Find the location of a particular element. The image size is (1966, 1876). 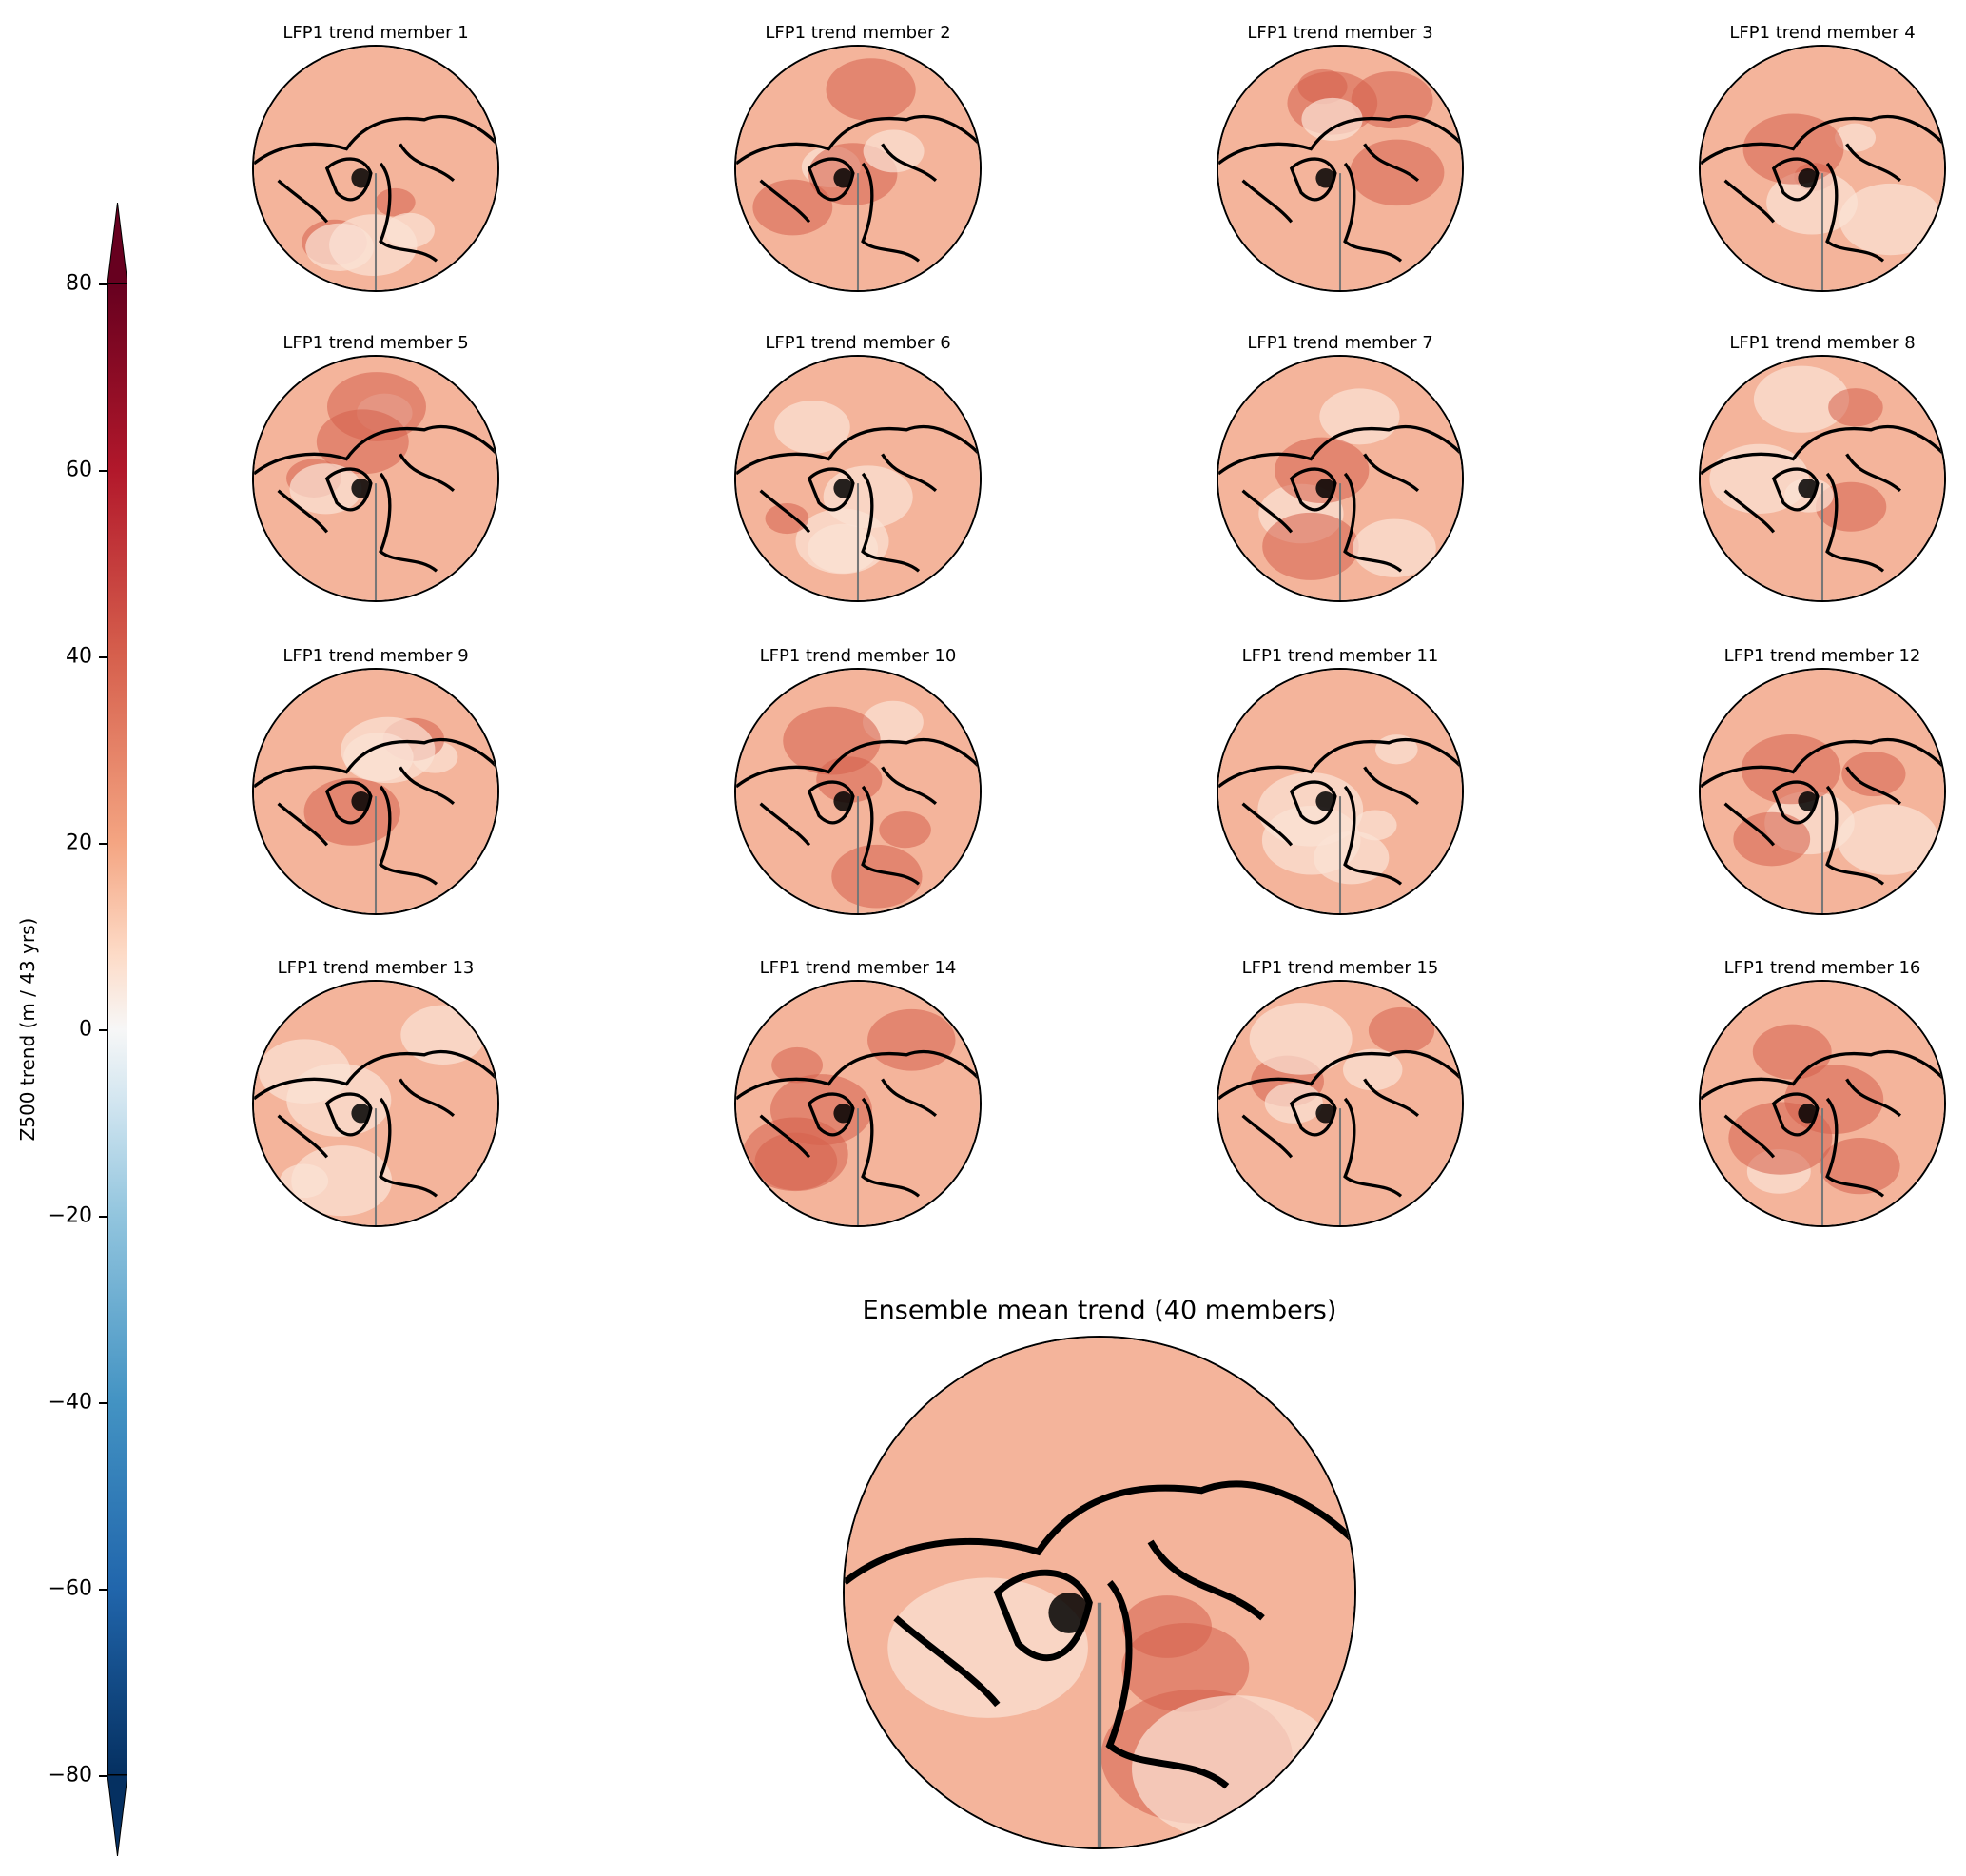

panel-title: LFP1 trend member 7 is located at coordinates (1340, 343).